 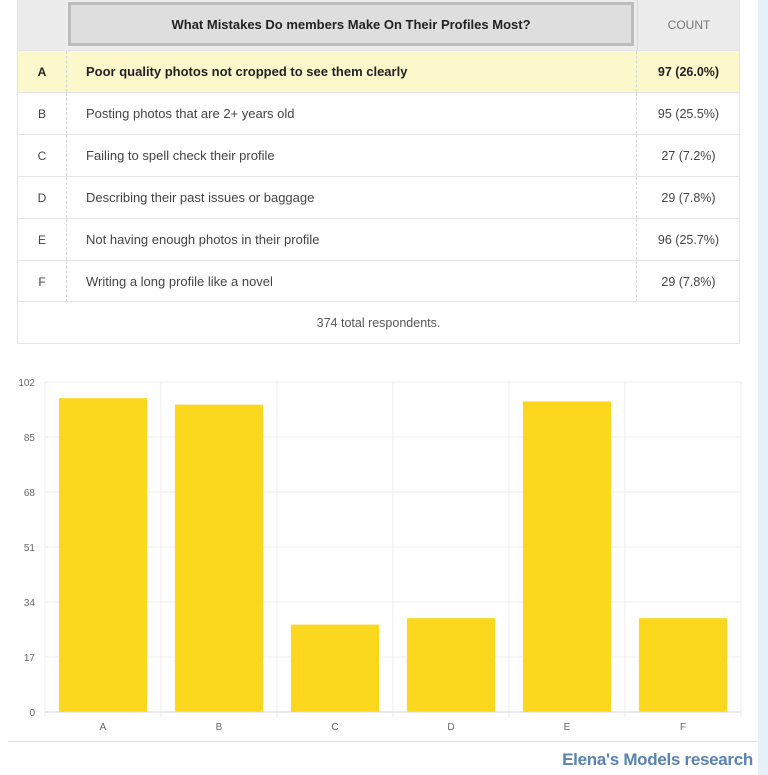 I want to click on answer-text: Writing a long profile like a novel, so click(x=351, y=281).